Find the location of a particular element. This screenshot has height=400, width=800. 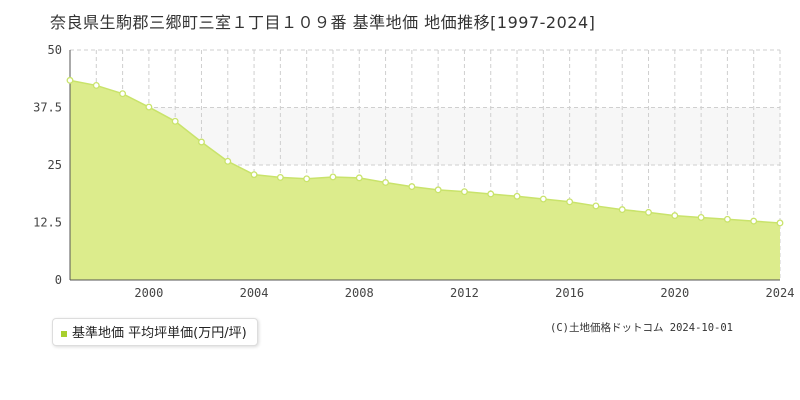

copyright-text: (C)土地価格ドットコム 2024-10-01 is located at coordinates (642, 328).